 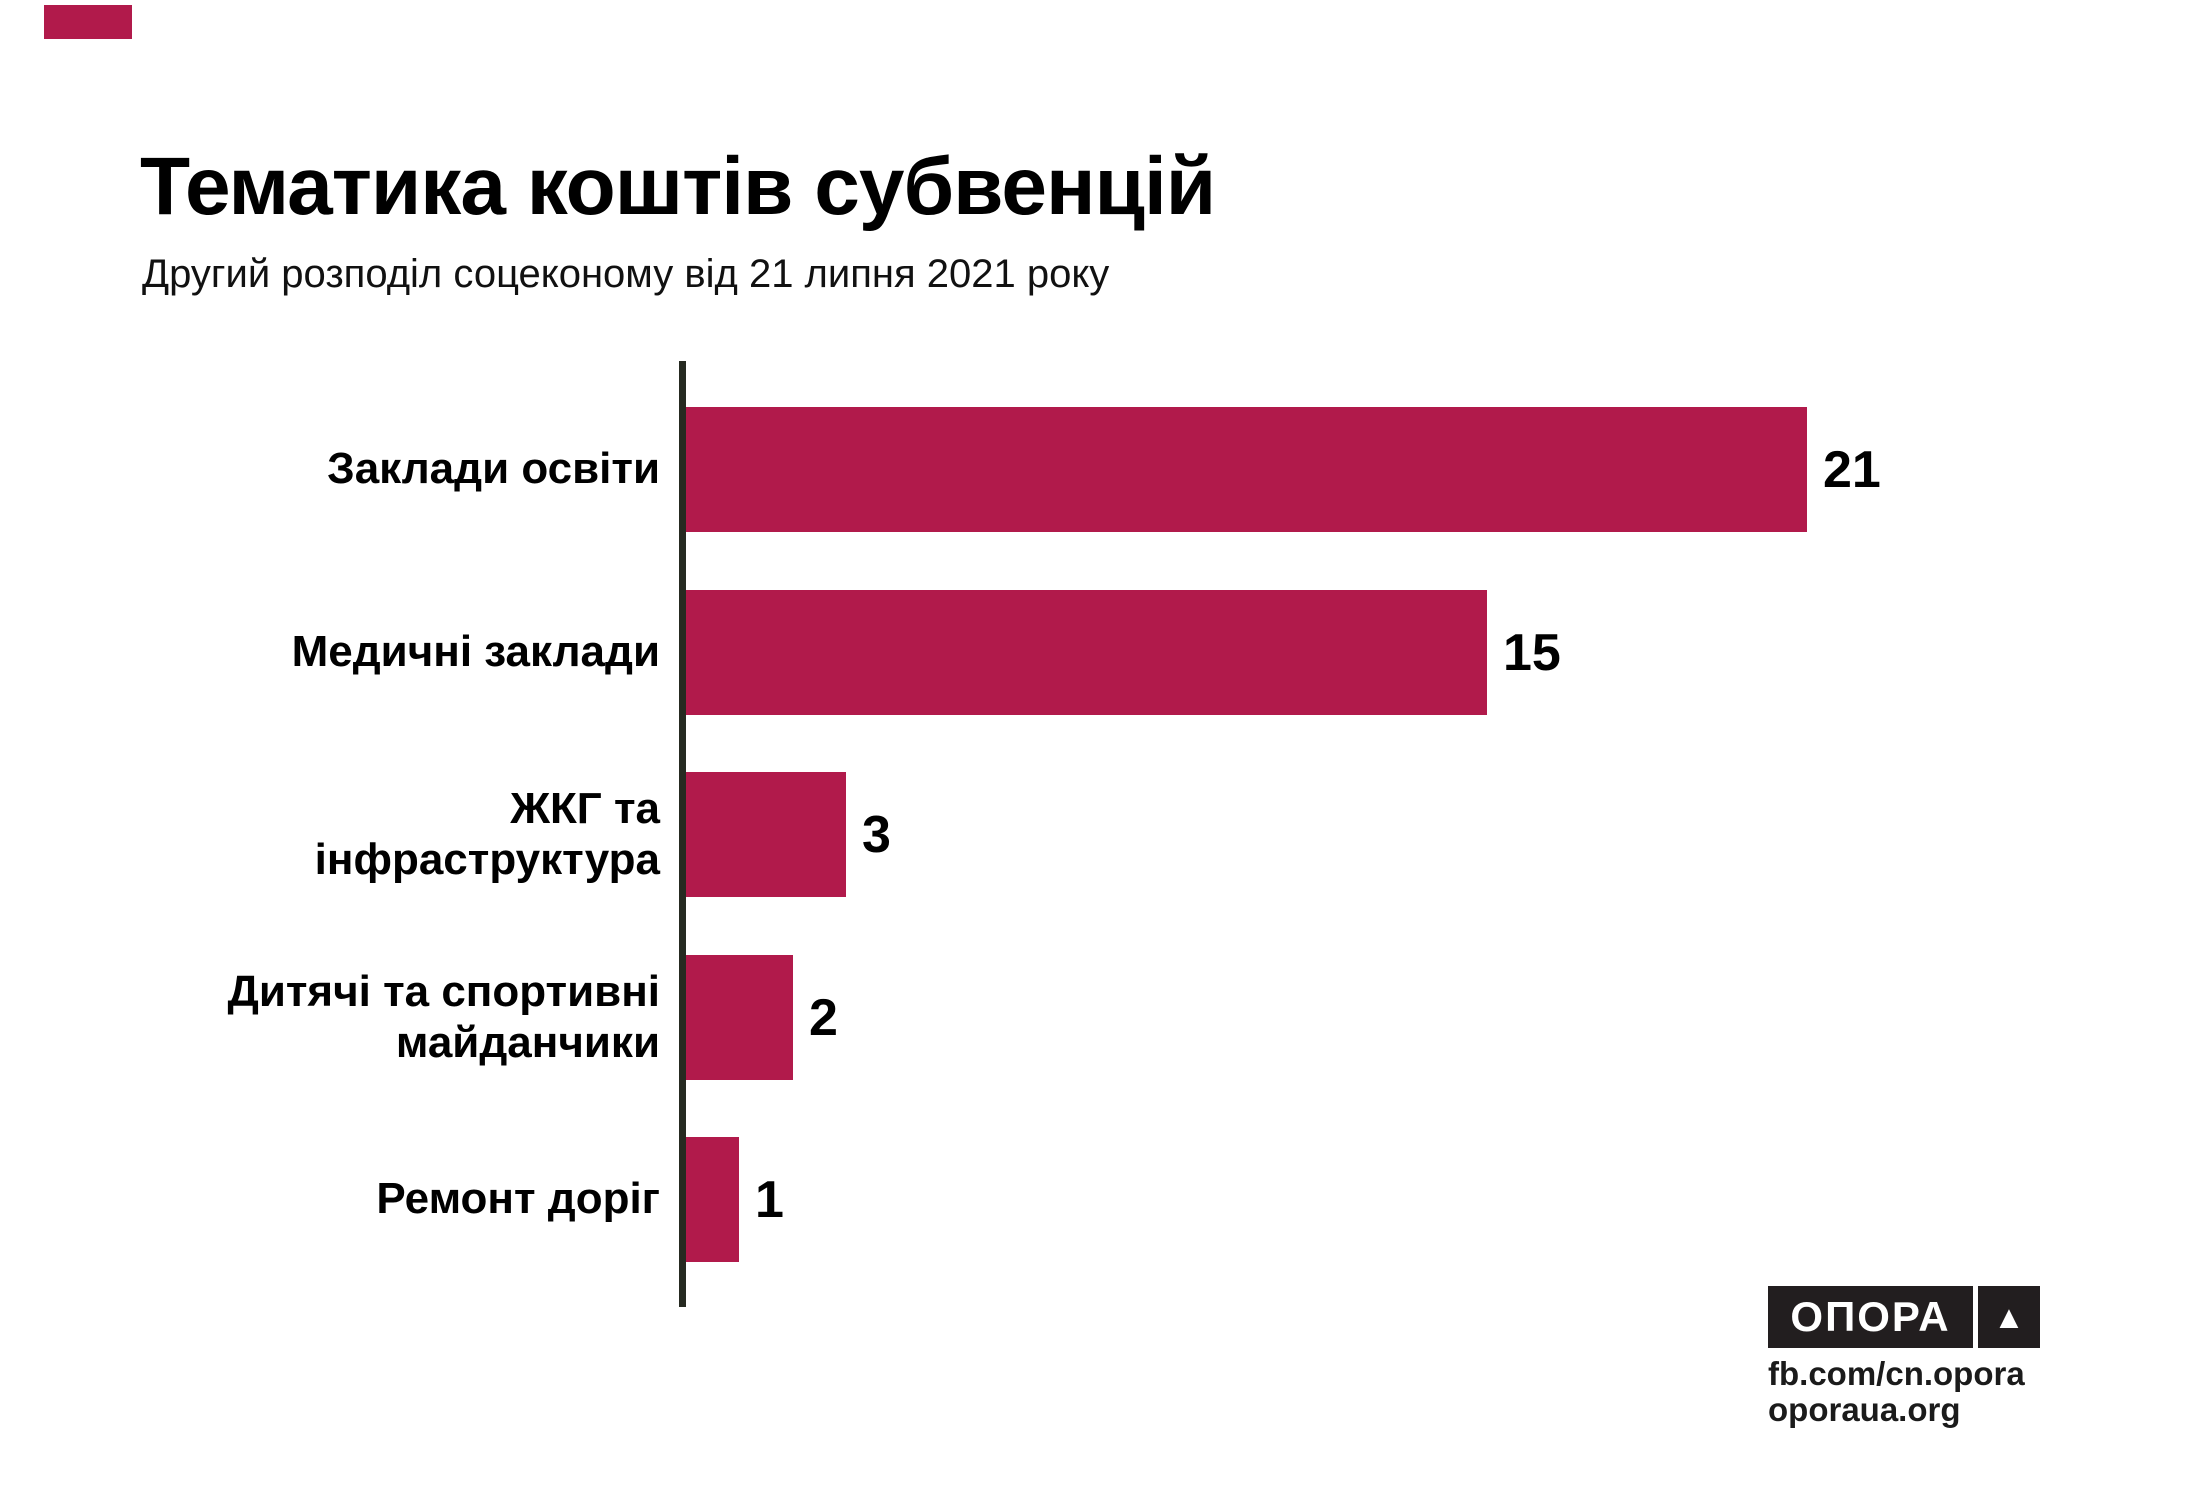 I want to click on bar-category-label: Медичні заклади, so click(x=380, y=652).